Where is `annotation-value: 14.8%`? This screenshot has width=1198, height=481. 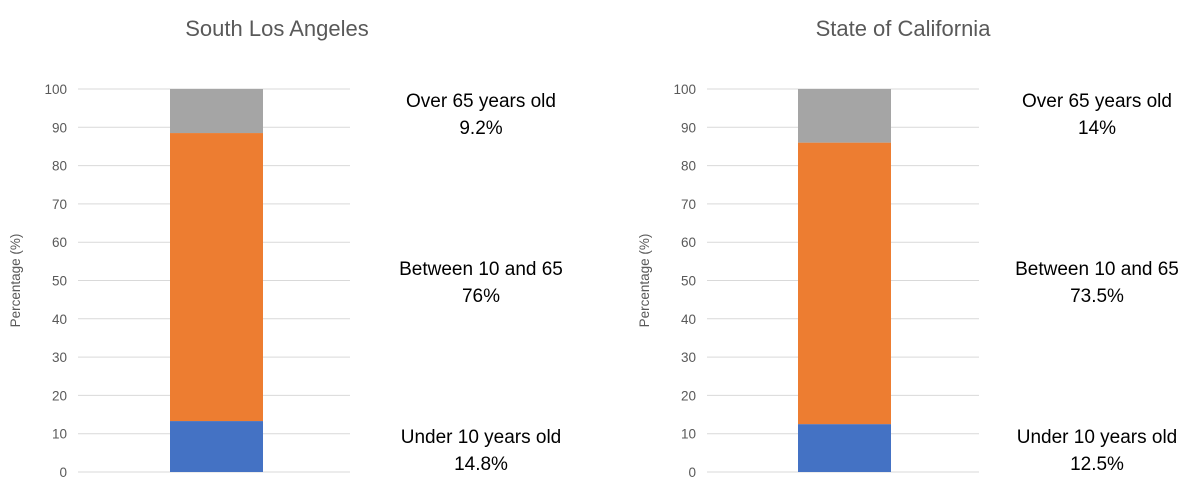
annotation-value: 14.8% is located at coordinates (481, 464).